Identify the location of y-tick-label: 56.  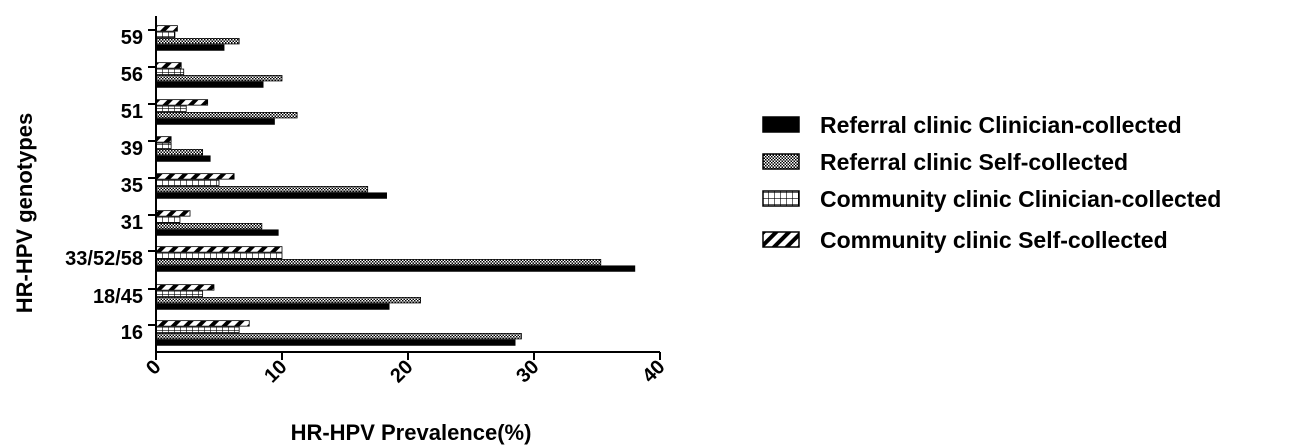
(132, 75).